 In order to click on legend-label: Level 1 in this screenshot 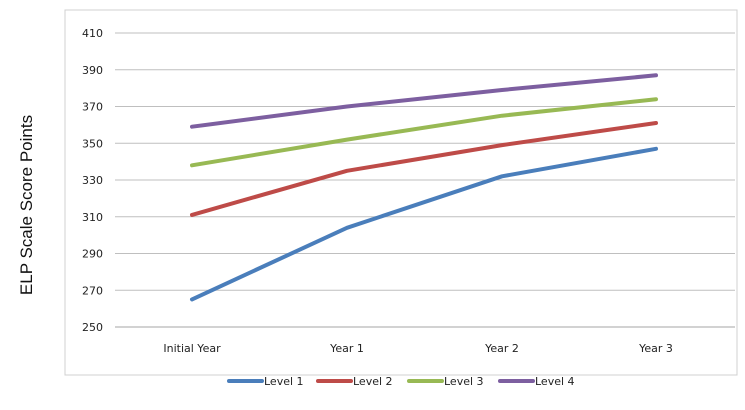, I will do `click(284, 381)`.